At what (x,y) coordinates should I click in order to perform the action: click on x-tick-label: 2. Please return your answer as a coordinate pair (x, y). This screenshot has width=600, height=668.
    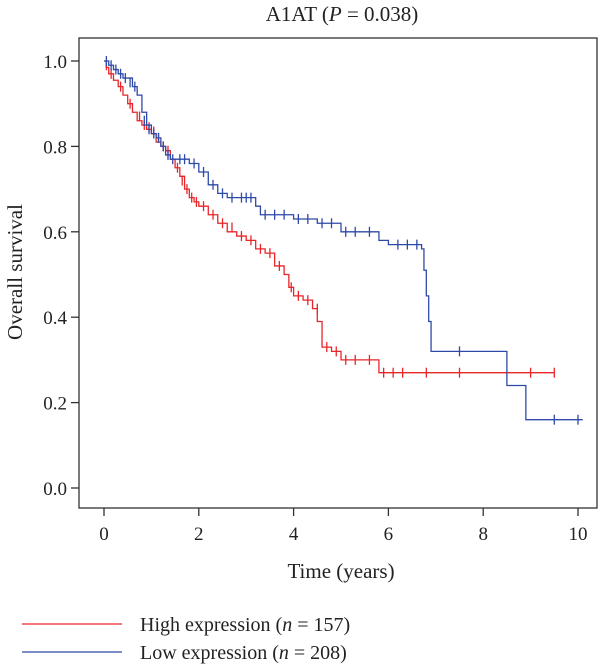
    Looking at the image, I should click on (199, 534).